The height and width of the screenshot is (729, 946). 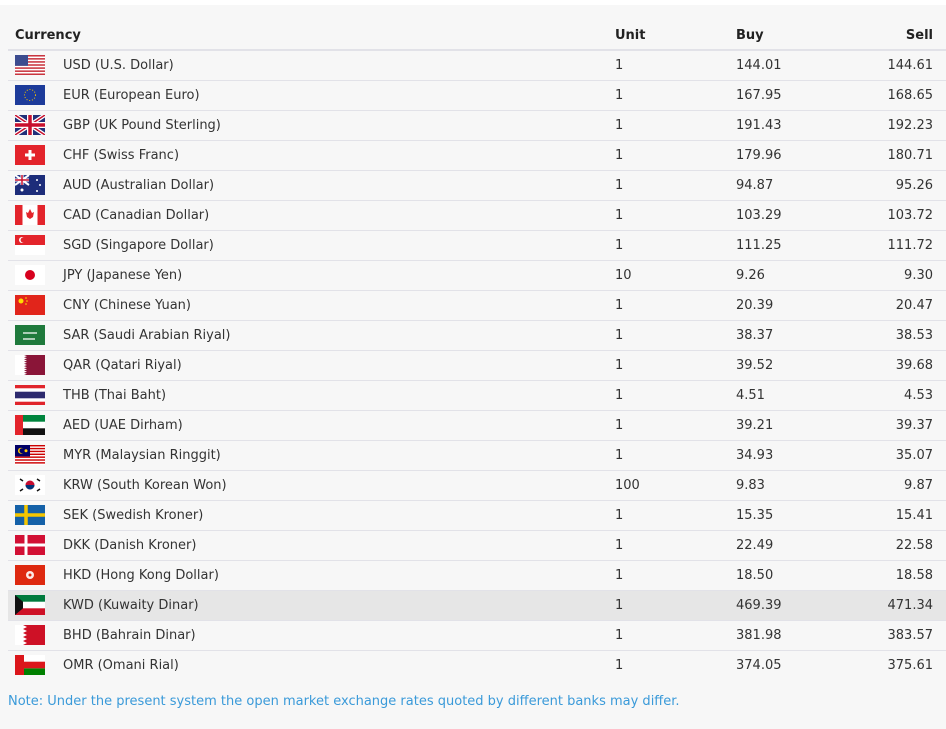 What do you see at coordinates (916, 155) in the screenshot?
I see `sell-rate: 180.71` at bounding box center [916, 155].